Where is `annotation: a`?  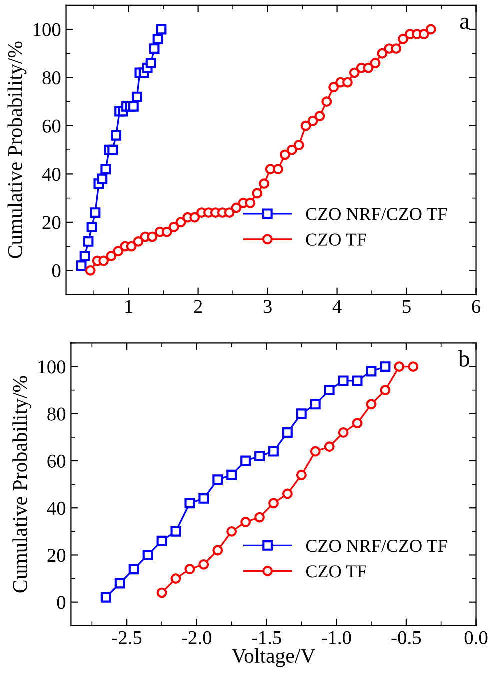
annotation: a is located at coordinates (465, 24).